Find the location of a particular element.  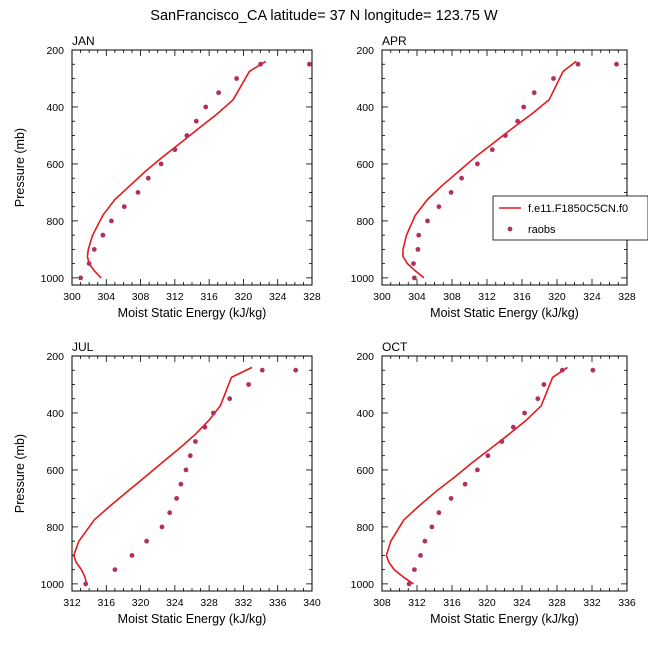

panel-label: OCT is located at coordinates (395, 347).